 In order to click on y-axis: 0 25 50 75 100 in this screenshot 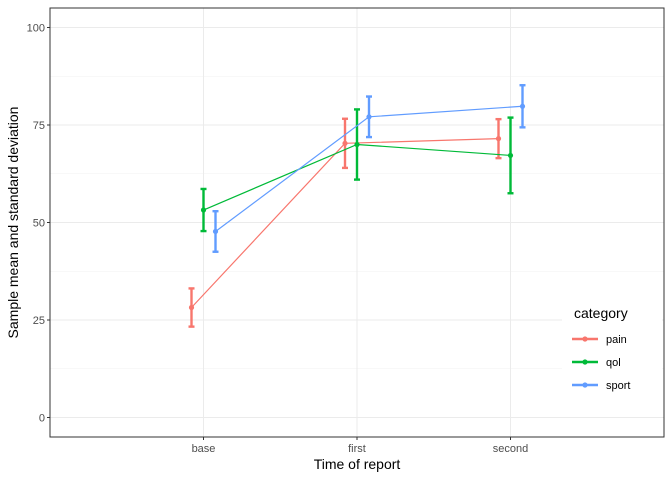, I will do `click(38, 224)`.